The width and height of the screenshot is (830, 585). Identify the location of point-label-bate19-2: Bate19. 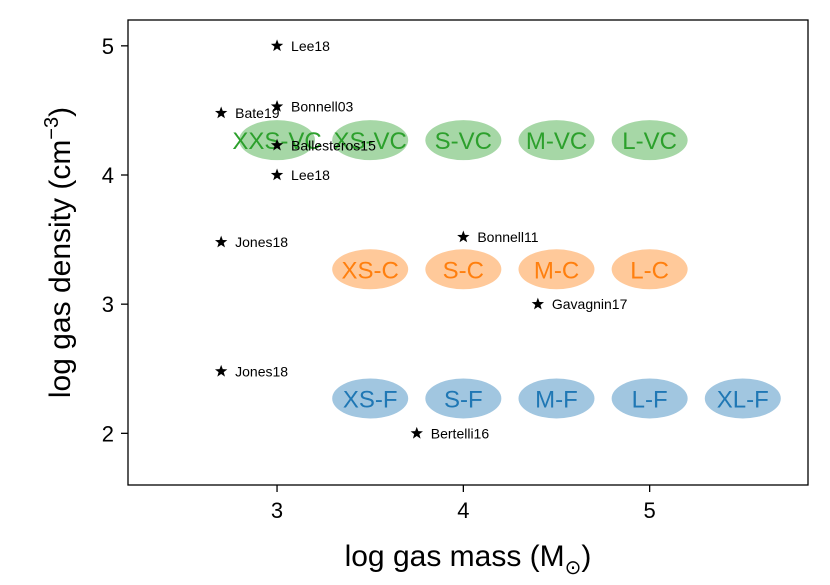
(257, 113).